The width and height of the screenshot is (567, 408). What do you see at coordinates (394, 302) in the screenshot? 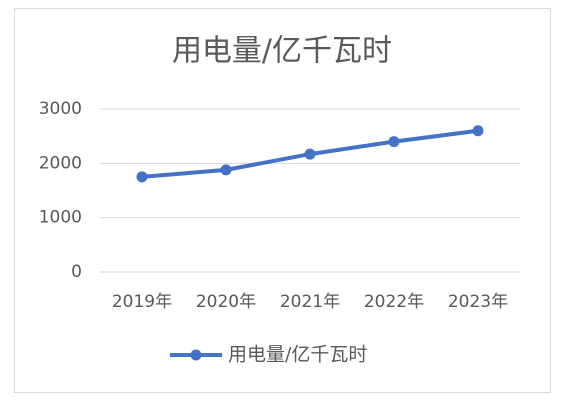
I see `x-tick-label: 2022年` at bounding box center [394, 302].